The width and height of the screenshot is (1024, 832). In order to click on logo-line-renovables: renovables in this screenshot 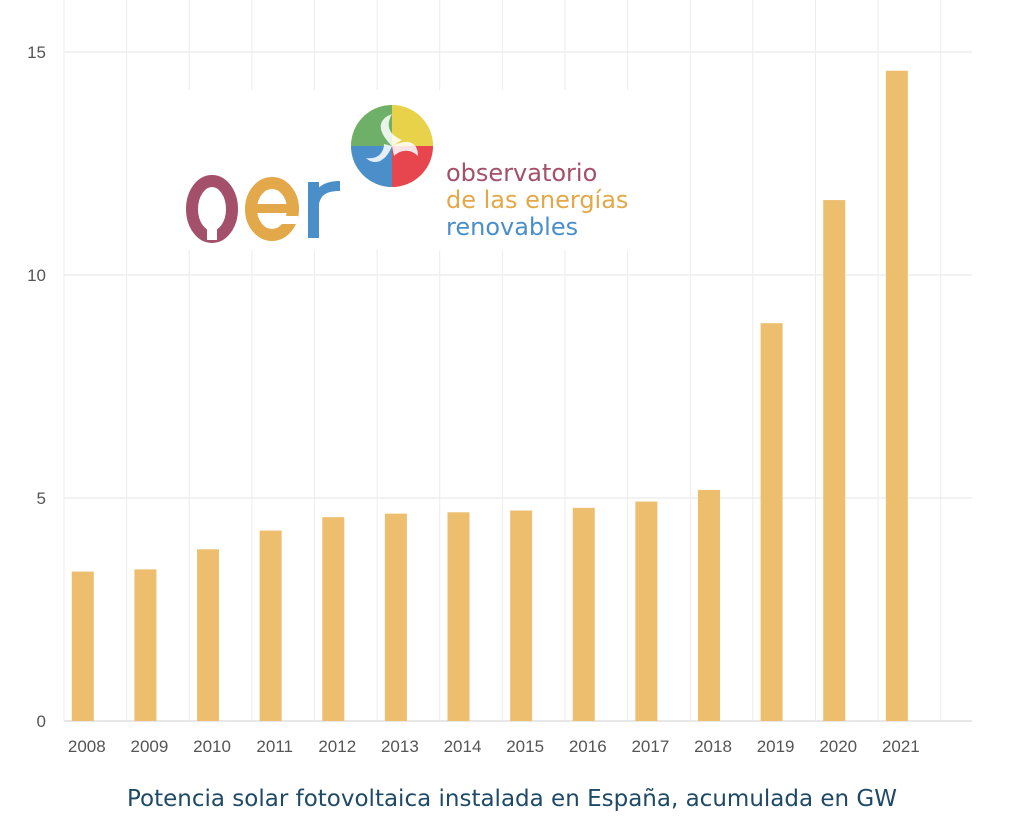, I will do `click(512, 227)`.